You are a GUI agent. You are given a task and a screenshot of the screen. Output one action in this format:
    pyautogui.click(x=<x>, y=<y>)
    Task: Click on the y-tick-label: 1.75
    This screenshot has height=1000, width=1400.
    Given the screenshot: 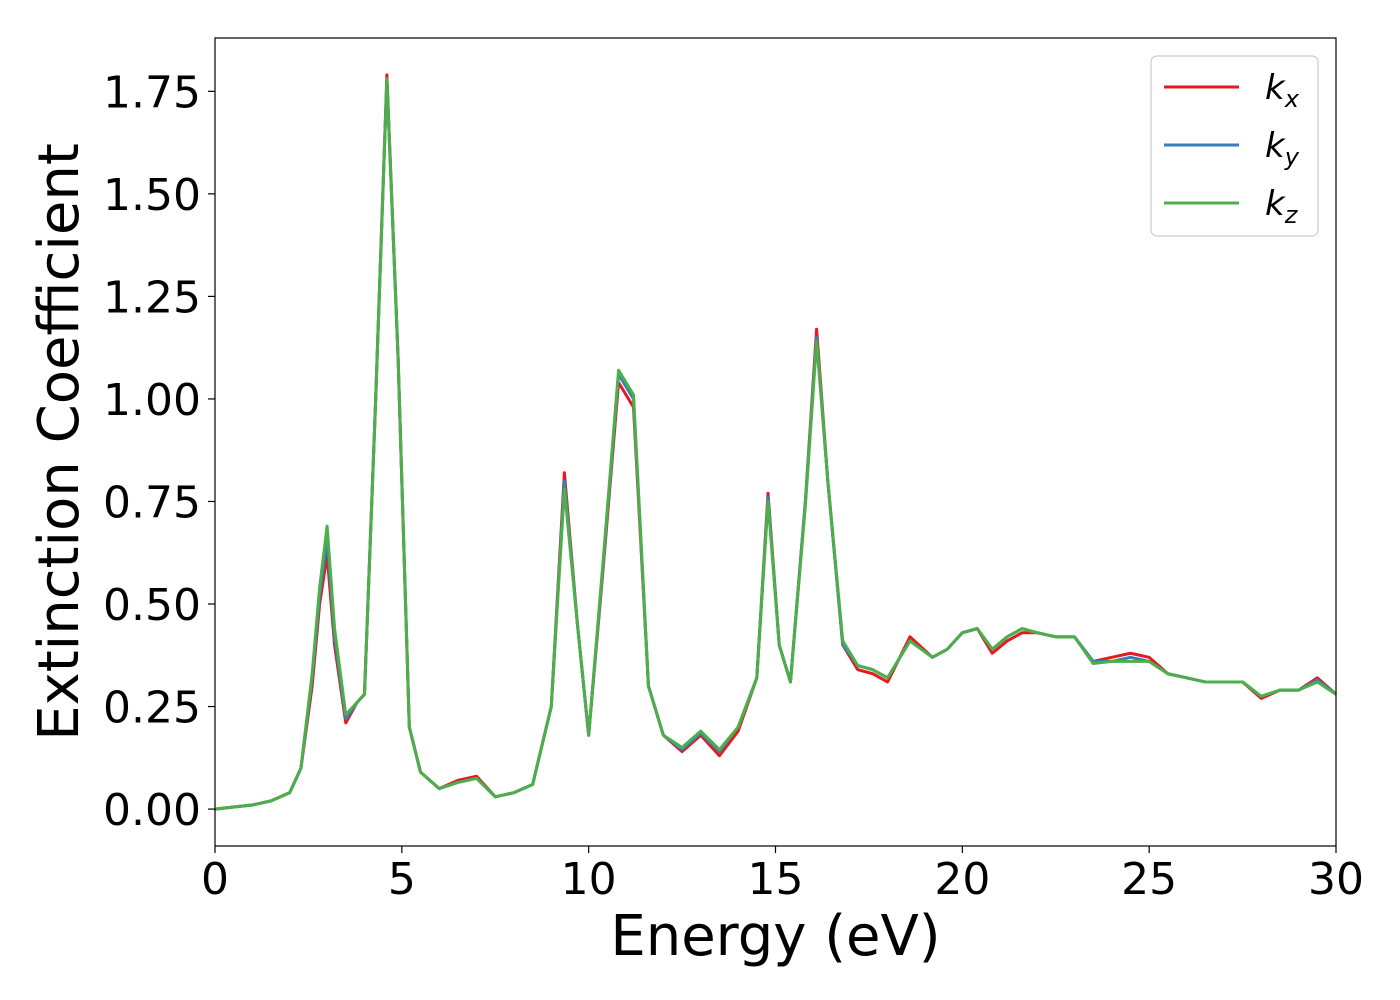 What is the action you would take?
    pyautogui.click(x=152, y=92)
    